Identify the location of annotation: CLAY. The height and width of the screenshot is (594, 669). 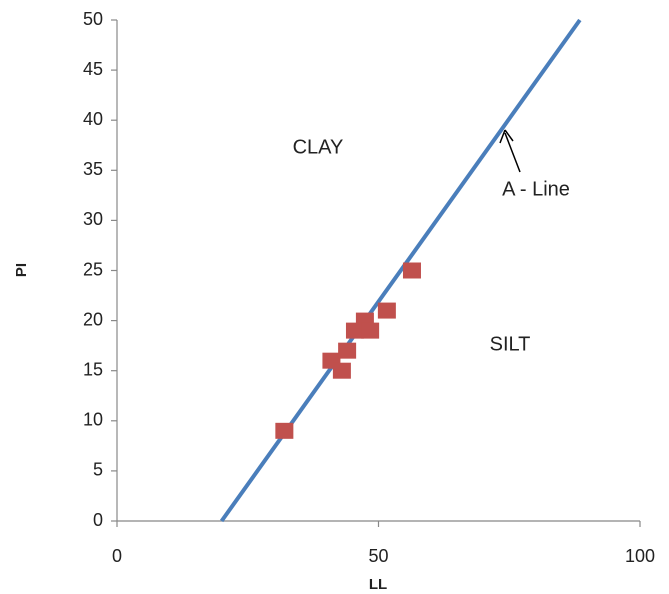
(318, 147).